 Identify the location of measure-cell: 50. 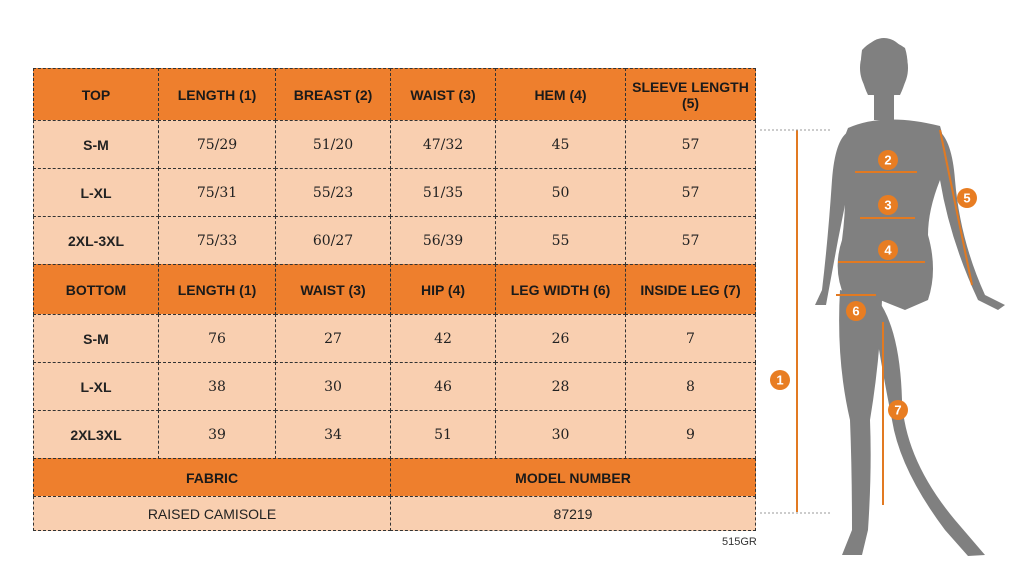
(560, 192).